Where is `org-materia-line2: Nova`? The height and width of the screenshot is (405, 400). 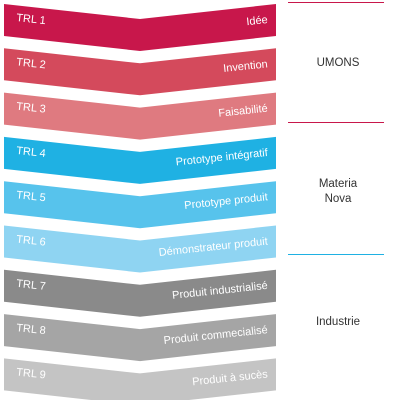
org-materia-line2: Nova is located at coordinates (338, 199).